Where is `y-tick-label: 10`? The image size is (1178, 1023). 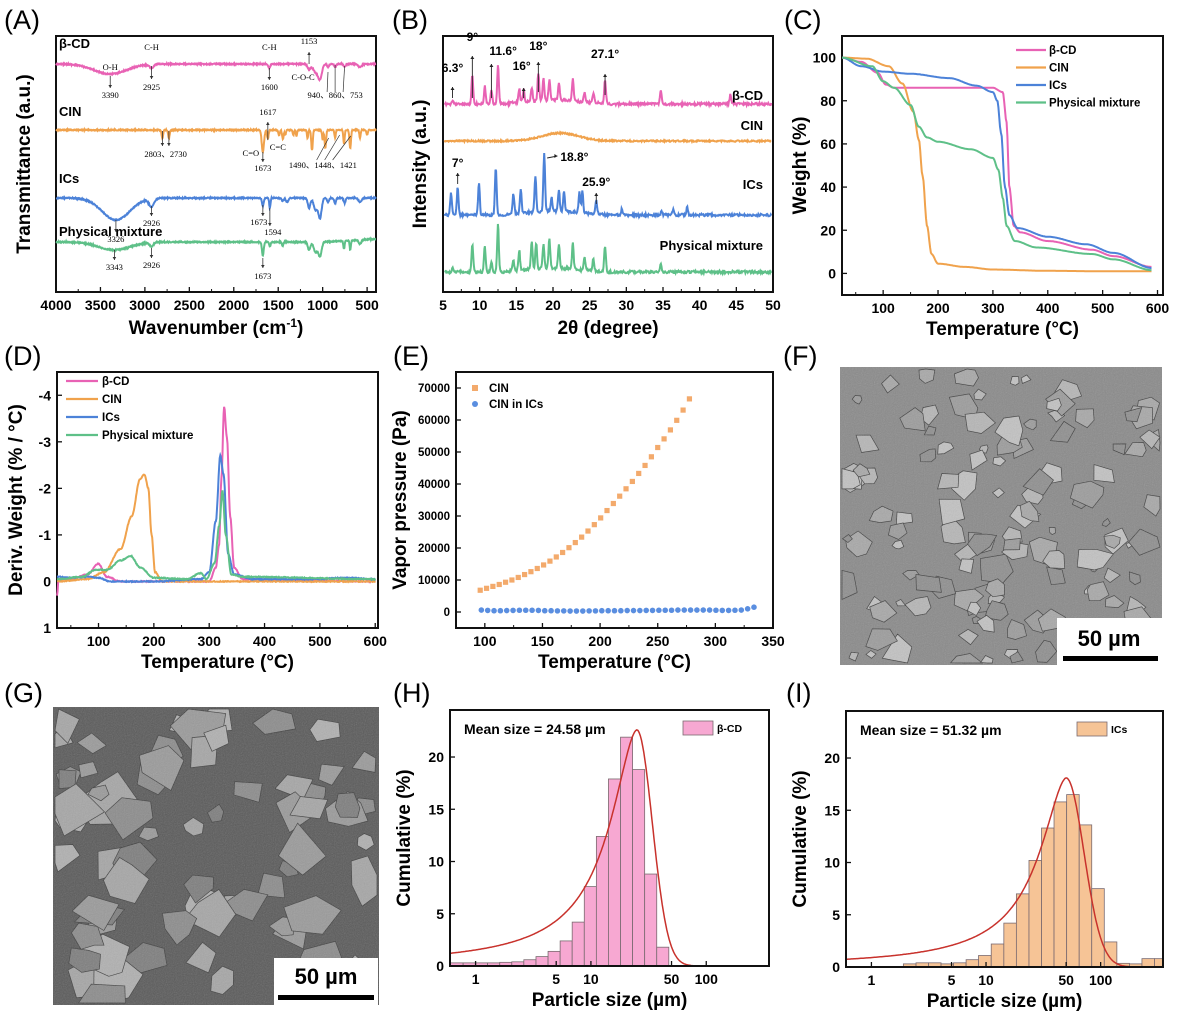
y-tick-label: 10 is located at coordinates (832, 863).